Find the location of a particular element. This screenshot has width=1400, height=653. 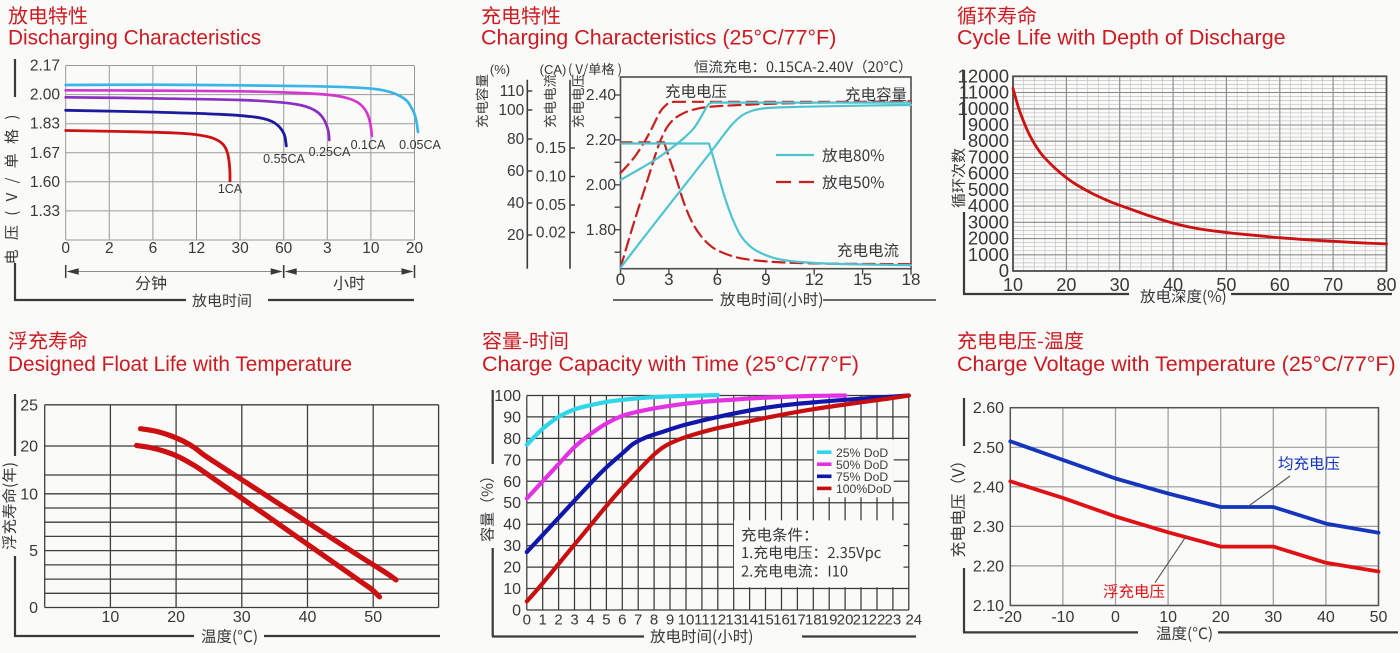

svg-text: 90 is located at coordinates (512, 417).